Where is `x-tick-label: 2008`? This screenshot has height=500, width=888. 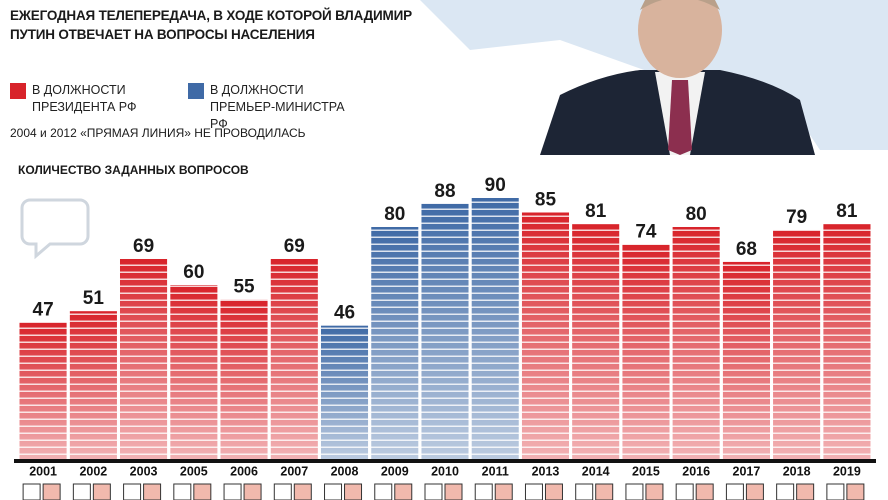 x-tick-label: 2008 is located at coordinates (345, 471).